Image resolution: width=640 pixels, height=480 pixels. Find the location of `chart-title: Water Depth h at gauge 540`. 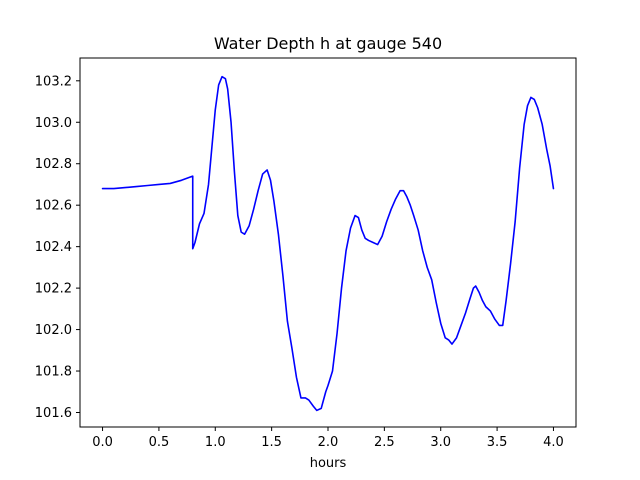

chart-title: Water Depth h at gauge 540 is located at coordinates (328, 43).